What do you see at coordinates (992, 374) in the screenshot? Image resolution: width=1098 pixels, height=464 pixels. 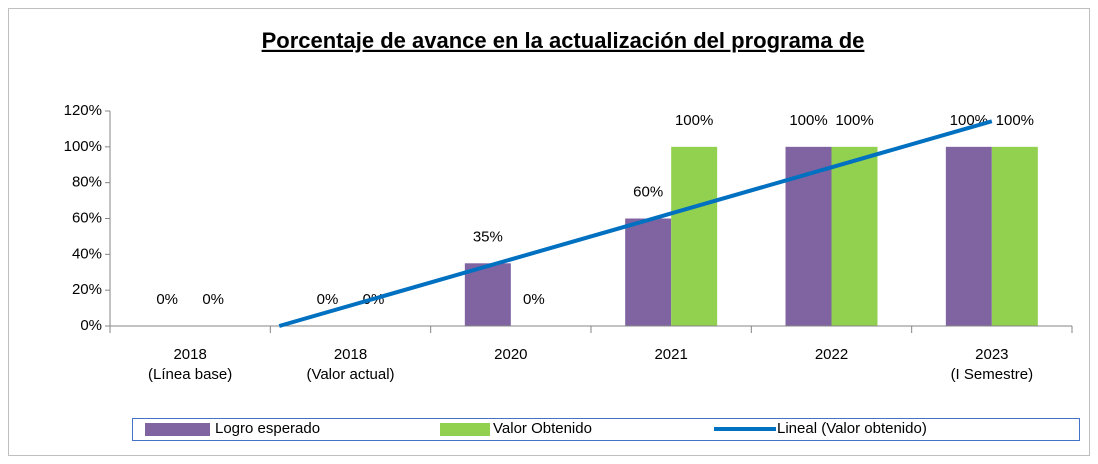 I see `x-tick-label: (I Semestre)` at bounding box center [992, 374].